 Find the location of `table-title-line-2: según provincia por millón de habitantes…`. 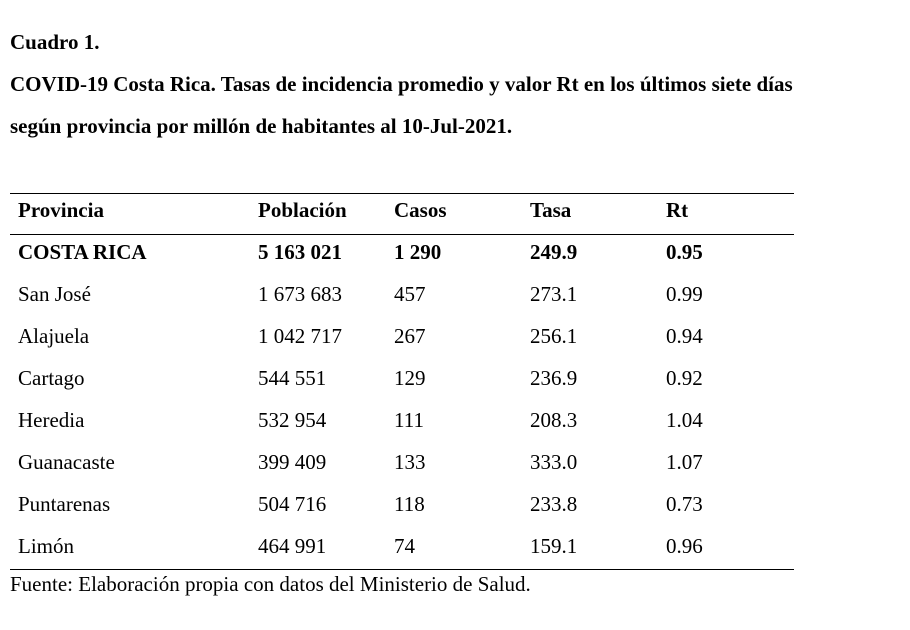

table-title-line-2: según provincia por millón de habitantes… is located at coordinates (261, 126).